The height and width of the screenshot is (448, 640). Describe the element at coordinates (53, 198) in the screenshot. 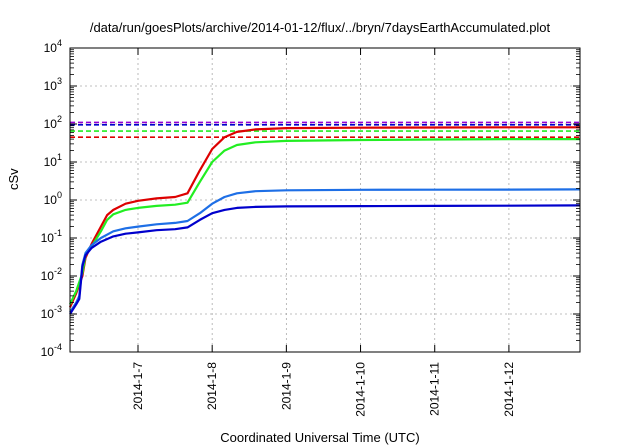

I see `y-tick-label: 10⁰` at that location.